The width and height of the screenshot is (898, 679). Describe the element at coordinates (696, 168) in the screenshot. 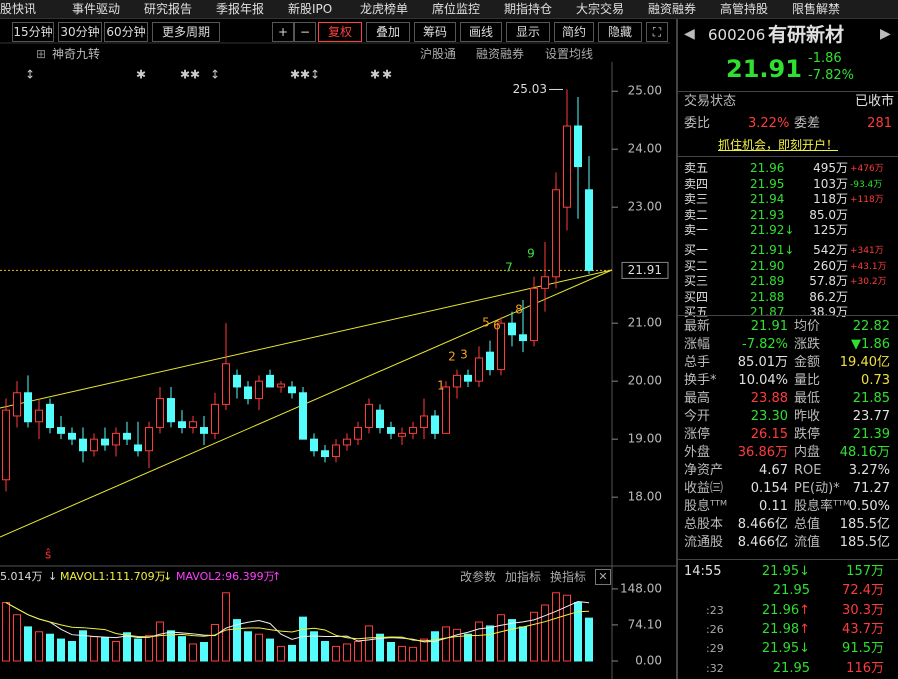

I see `book-level: 卖五` at that location.